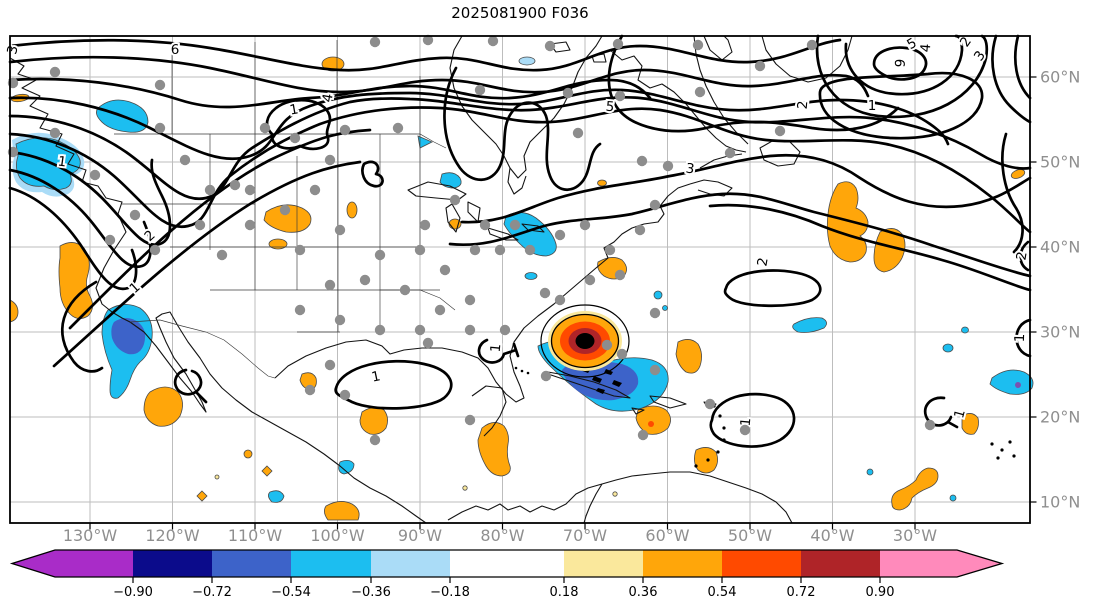  Describe the element at coordinates (1060, 502) in the screenshot. I see `y-tick-label: 10°N` at that location.